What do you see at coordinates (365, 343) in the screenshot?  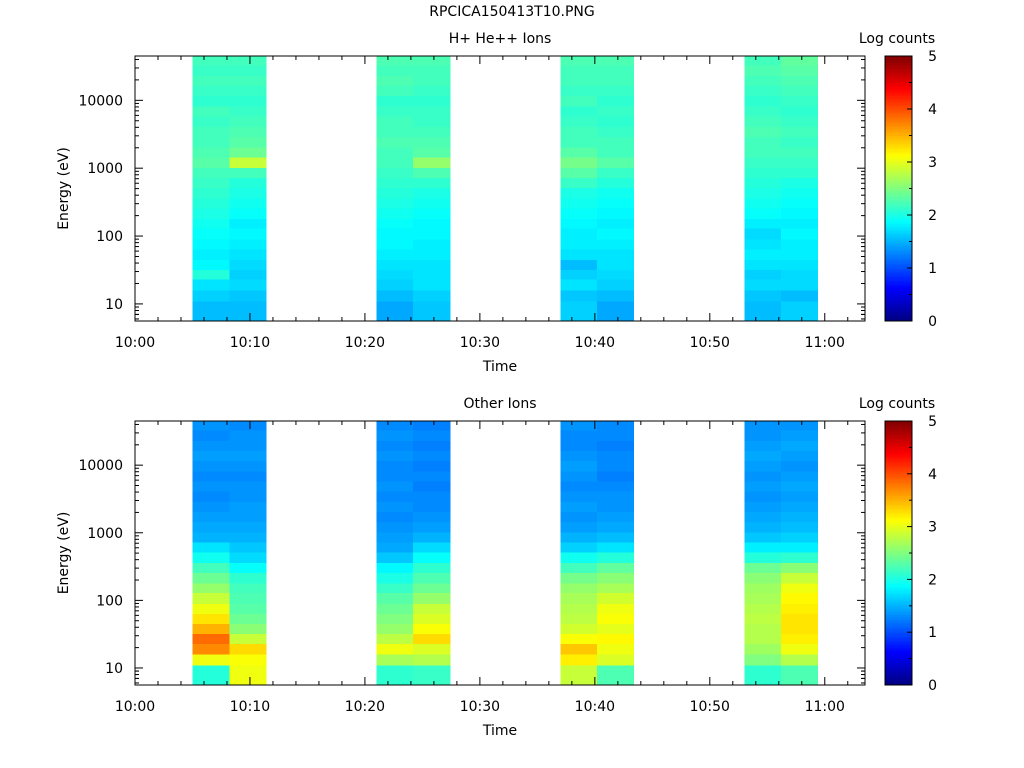 I see `x-tick-label: 10:20` at bounding box center [365, 343].